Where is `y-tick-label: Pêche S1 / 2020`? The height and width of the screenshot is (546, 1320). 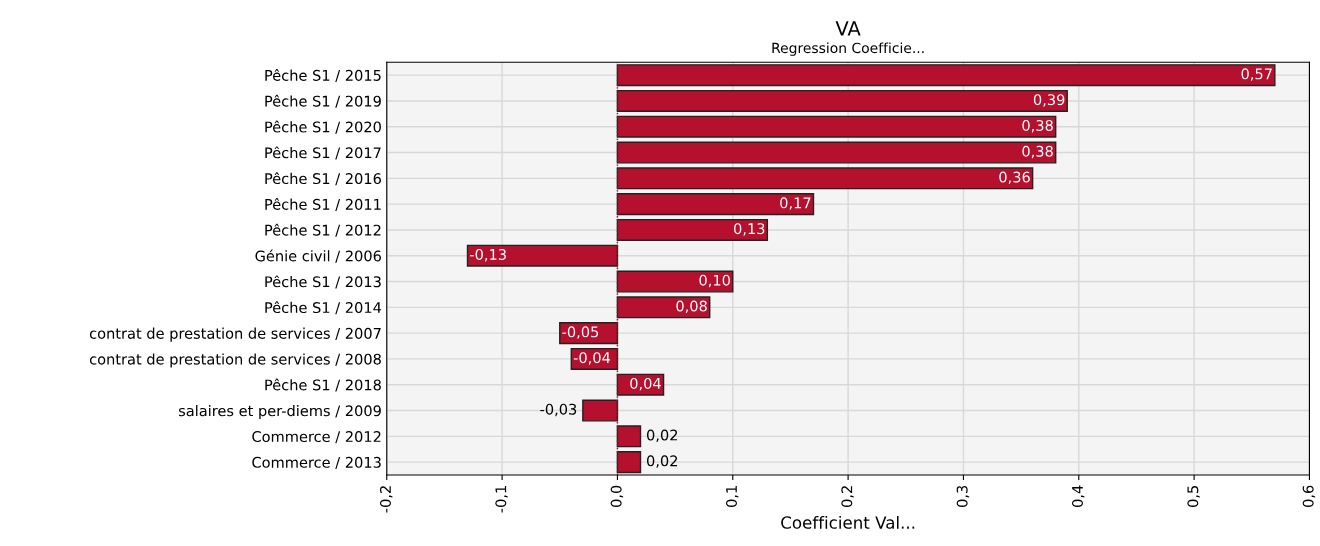 y-tick-label: Pêche S1 / 2020 is located at coordinates (323, 127).